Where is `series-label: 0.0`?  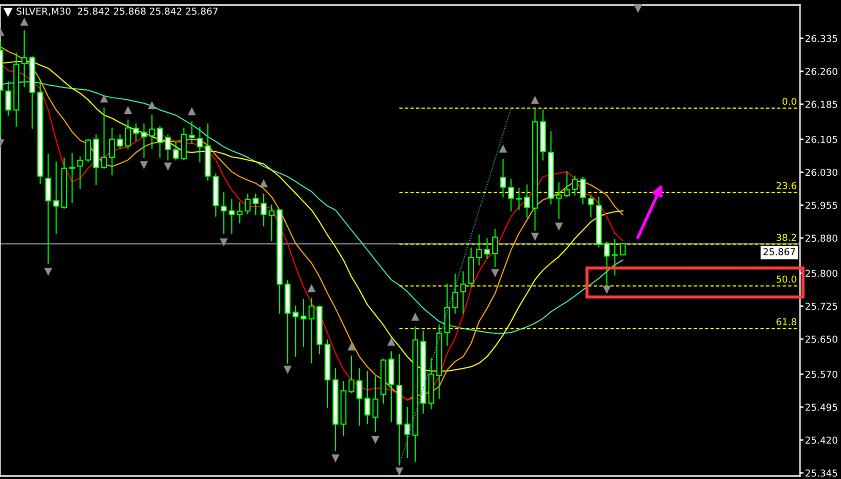 series-label: 0.0 is located at coordinates (789, 101).